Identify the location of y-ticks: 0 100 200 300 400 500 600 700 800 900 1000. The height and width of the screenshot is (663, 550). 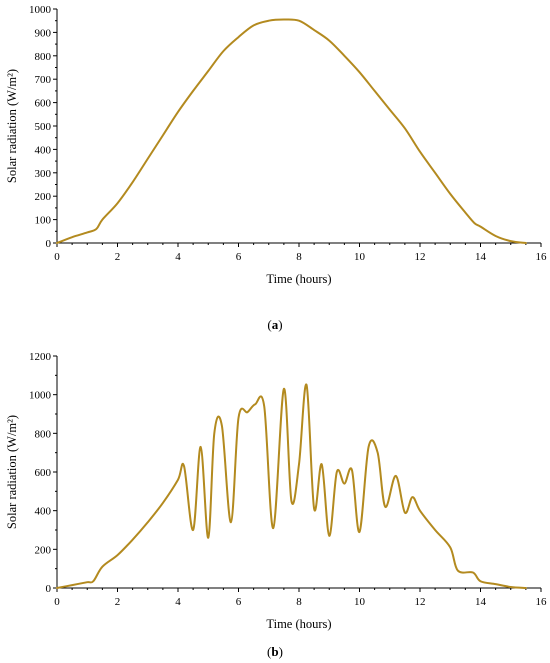
(43, 127).